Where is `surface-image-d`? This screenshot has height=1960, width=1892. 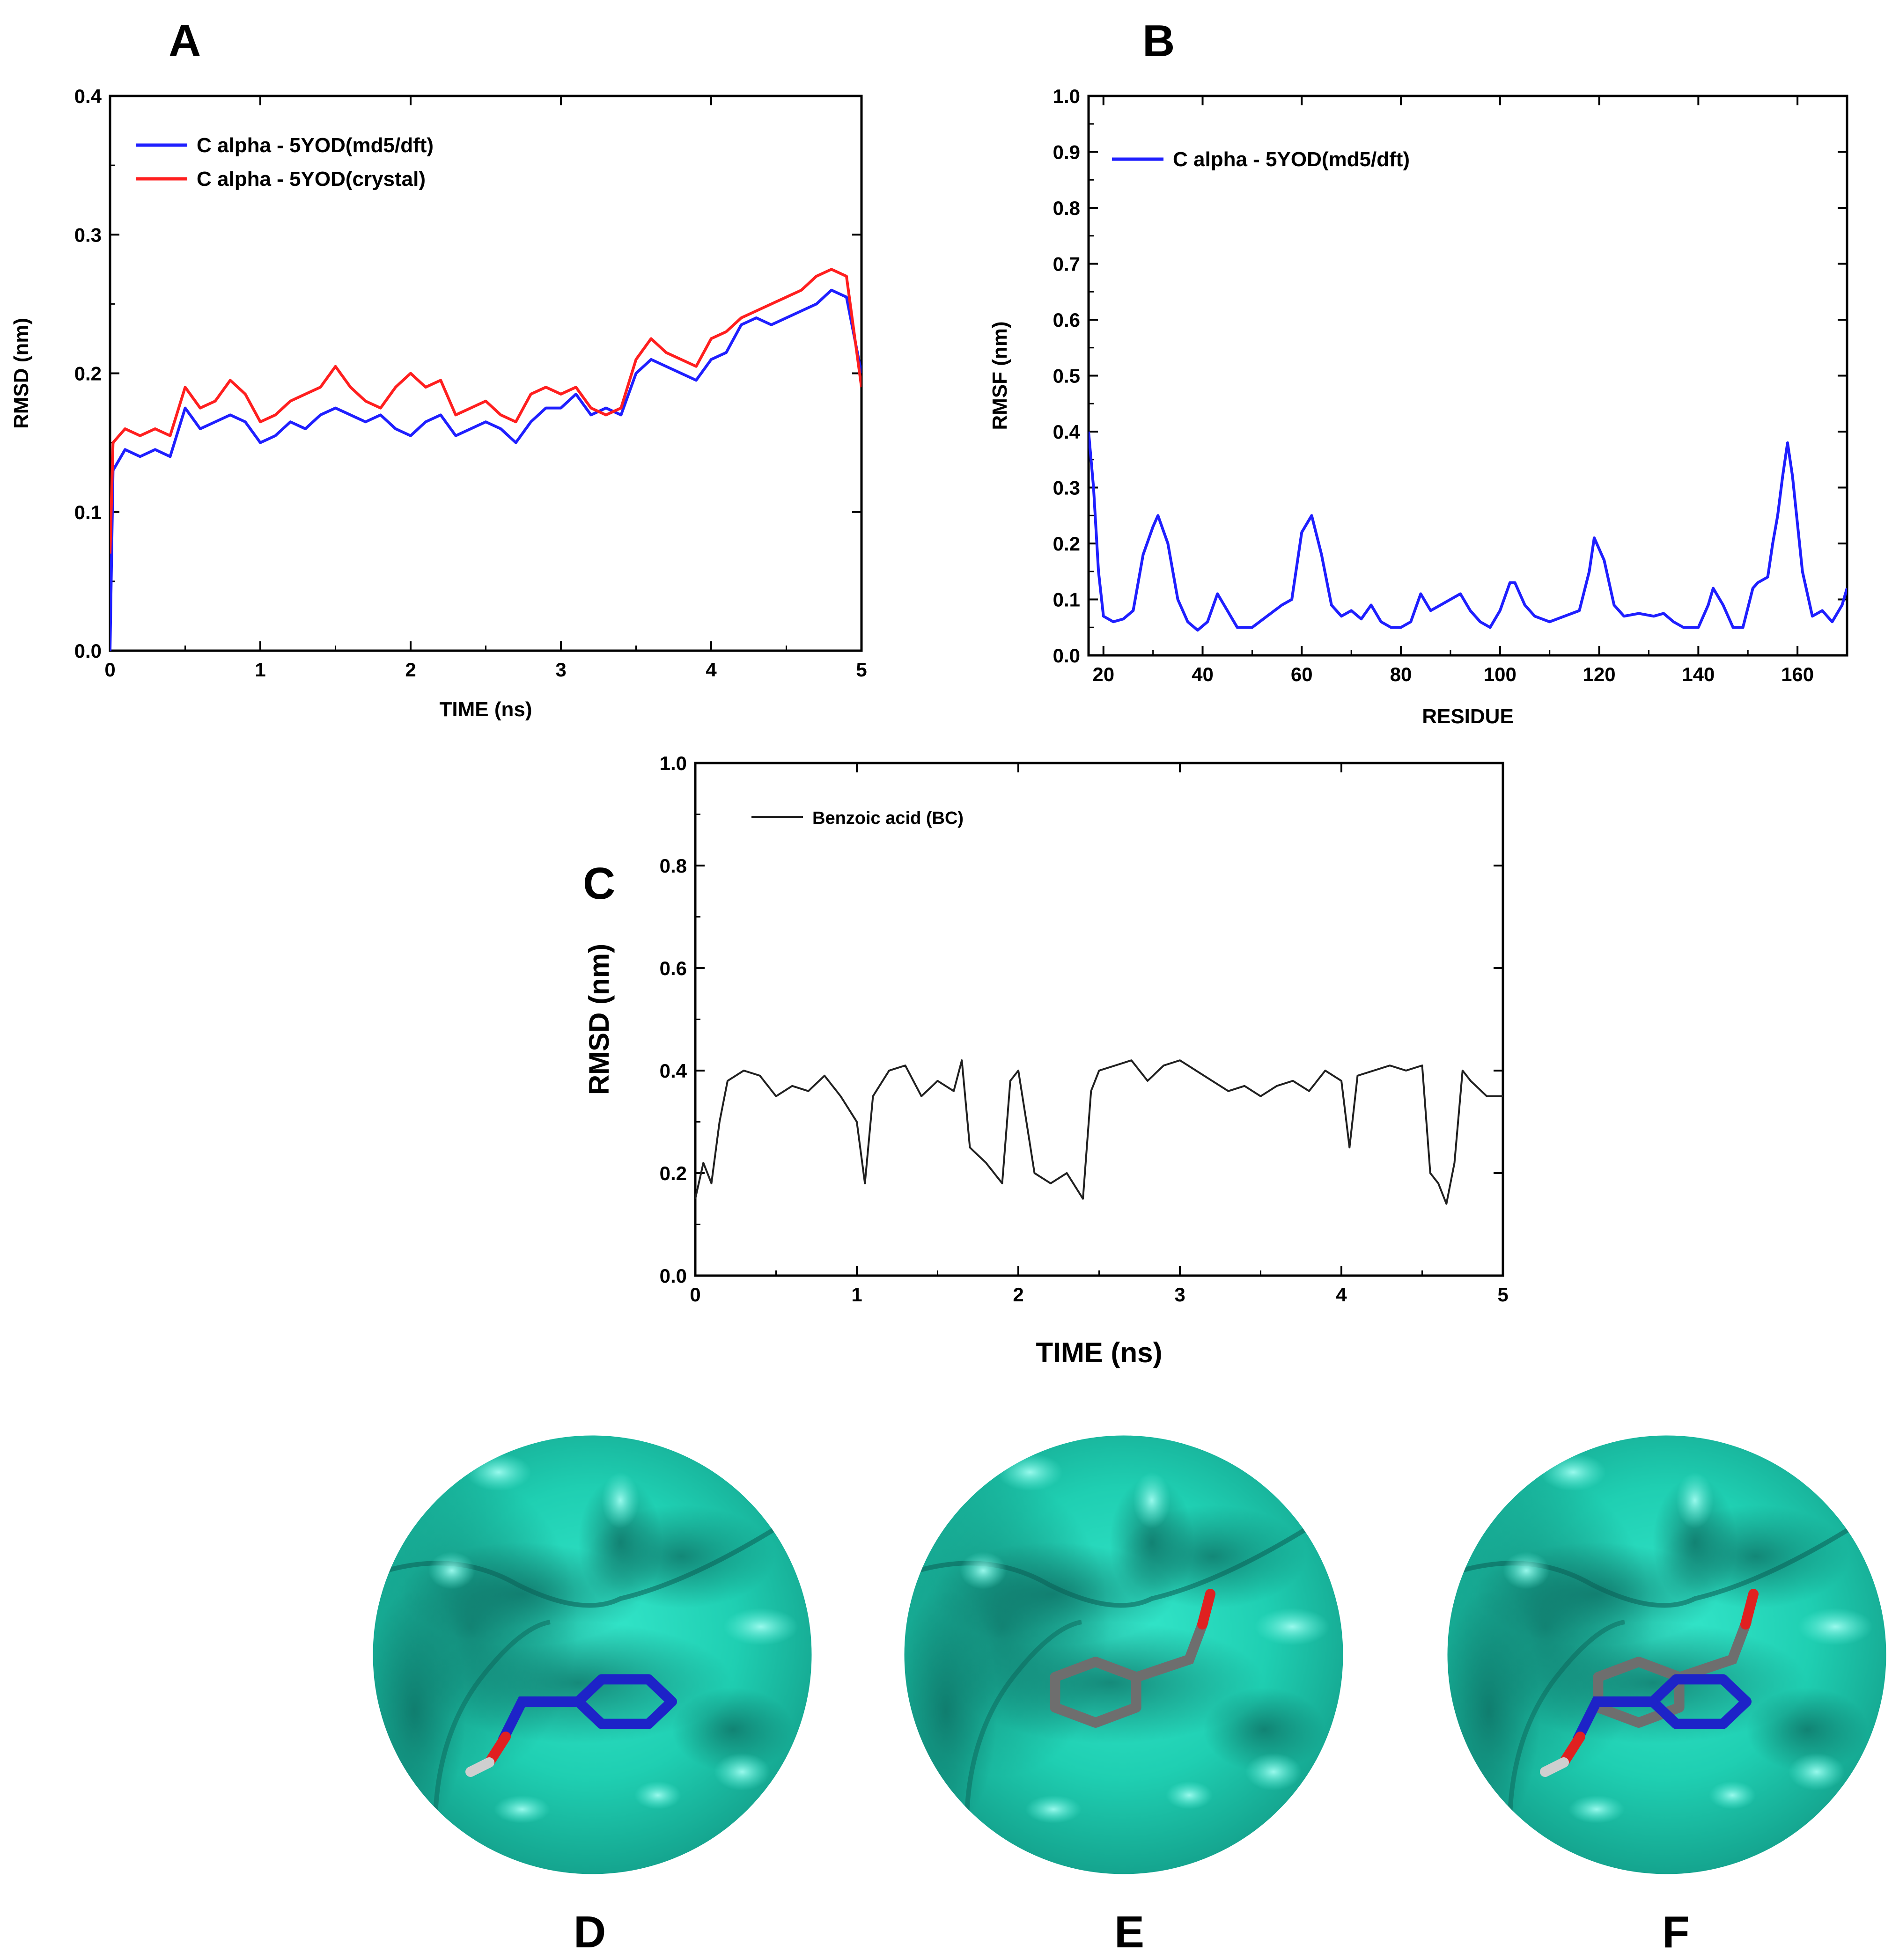
surface-image-d is located at coordinates (592, 1655).